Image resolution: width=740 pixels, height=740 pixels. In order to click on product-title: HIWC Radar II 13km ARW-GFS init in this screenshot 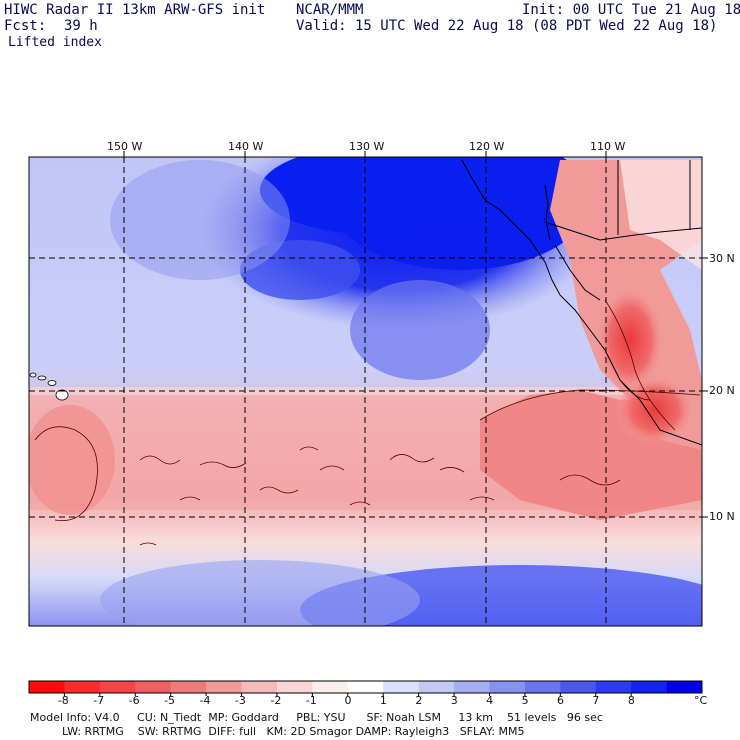, I will do `click(135, 10)`.